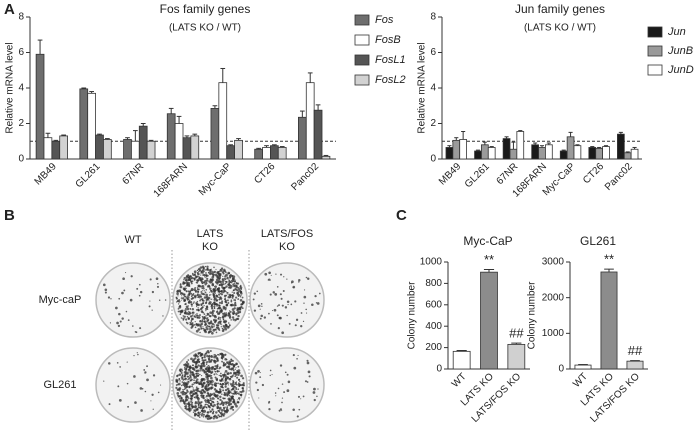  Describe the element at coordinates (580, 380) in the screenshot. I see `x-tick-label: WT` at that location.